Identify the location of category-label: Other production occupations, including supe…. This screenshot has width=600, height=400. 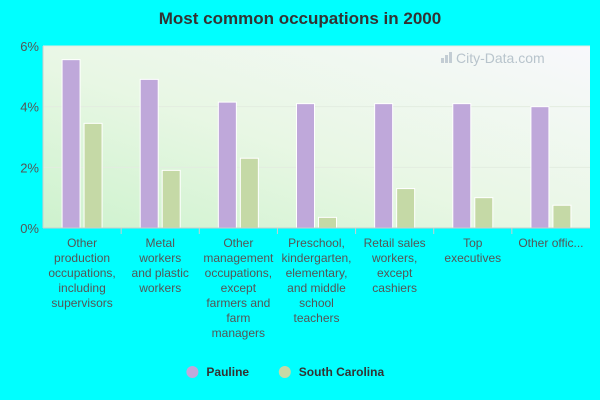
(81, 273).